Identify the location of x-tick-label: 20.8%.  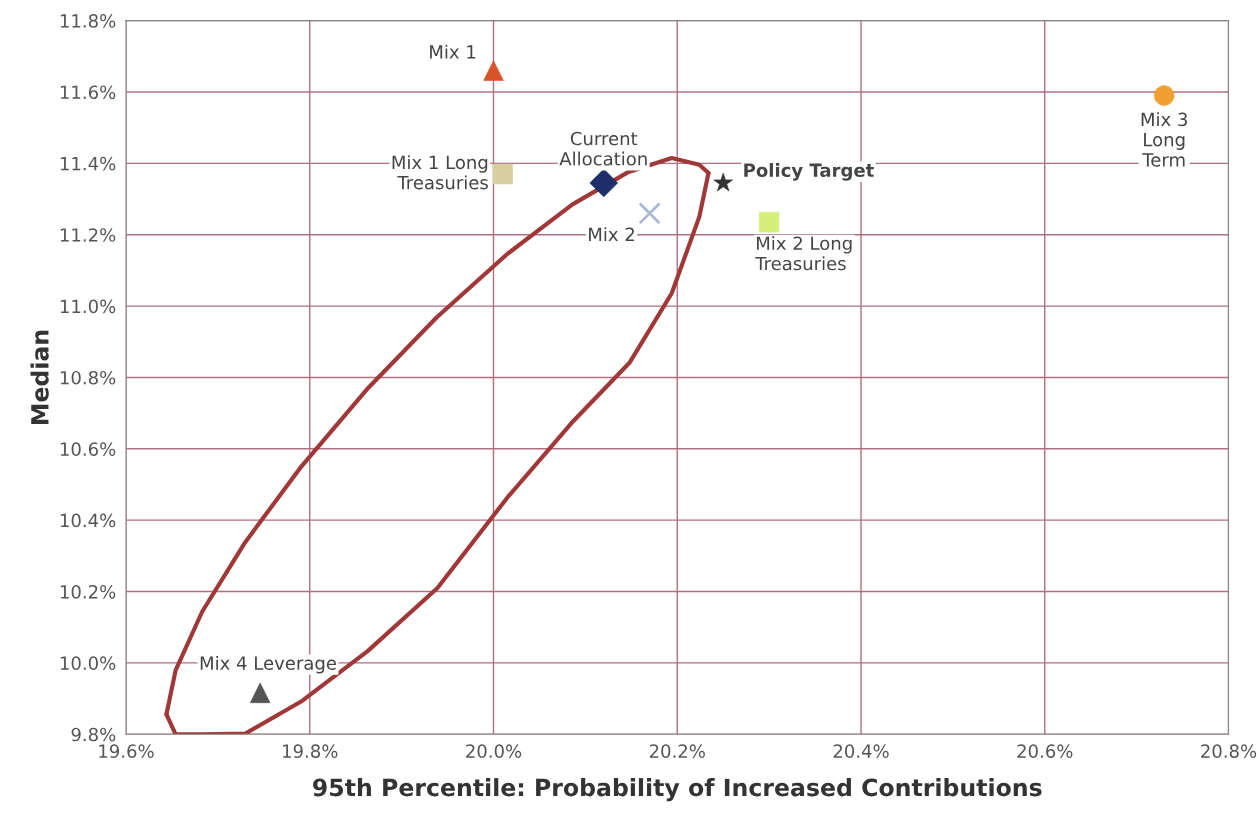
(1229, 751).